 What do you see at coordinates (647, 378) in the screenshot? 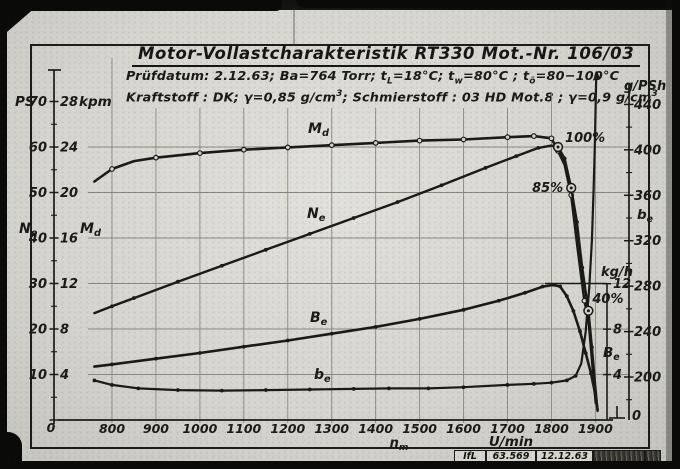
I see `gpsh-axis-tick-label: 200` at bounding box center [647, 378].